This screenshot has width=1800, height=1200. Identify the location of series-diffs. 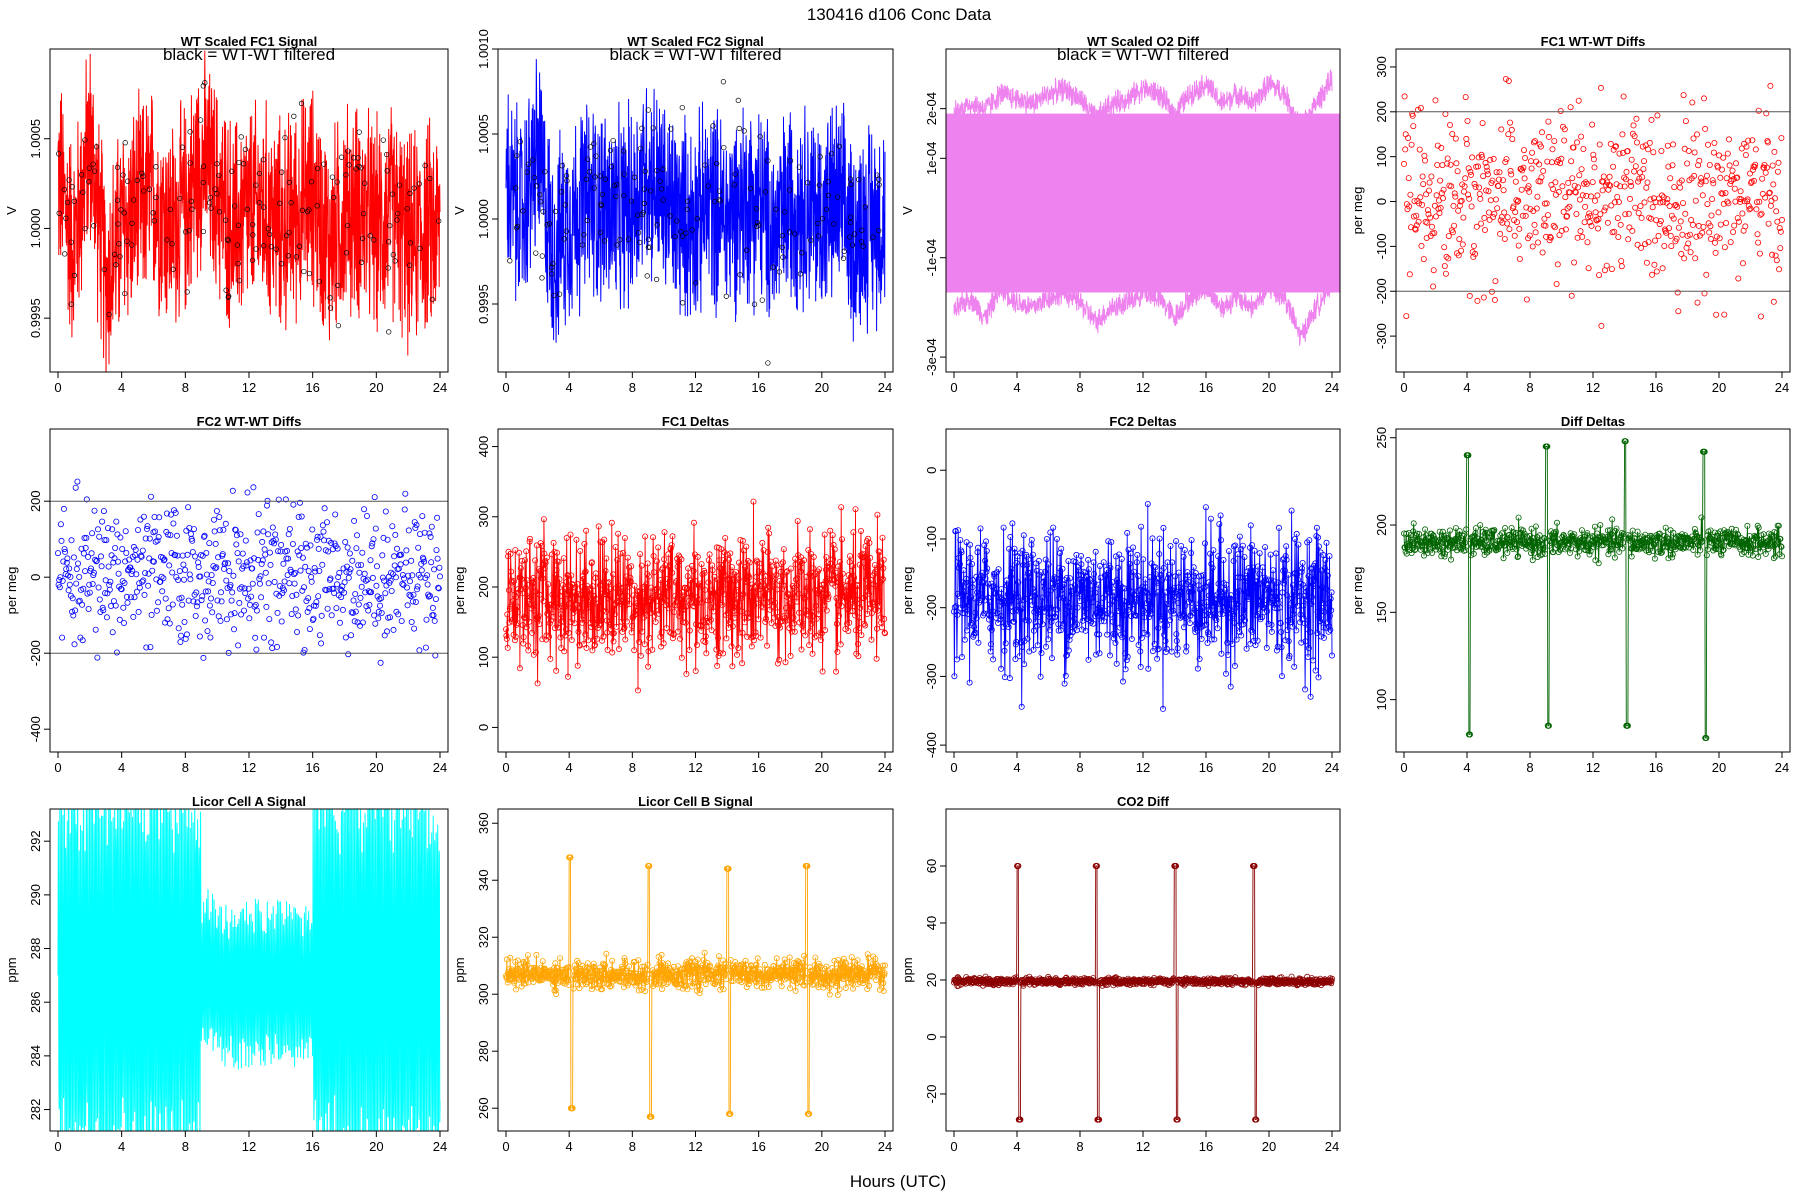
(249, 572).